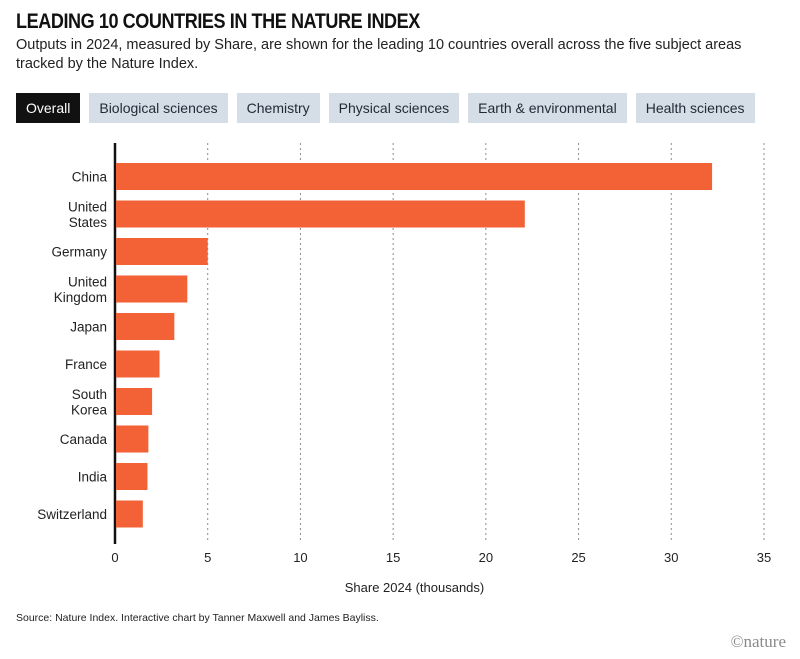  I want to click on x-axis-label: Share 2024 (thousands), so click(414, 587).